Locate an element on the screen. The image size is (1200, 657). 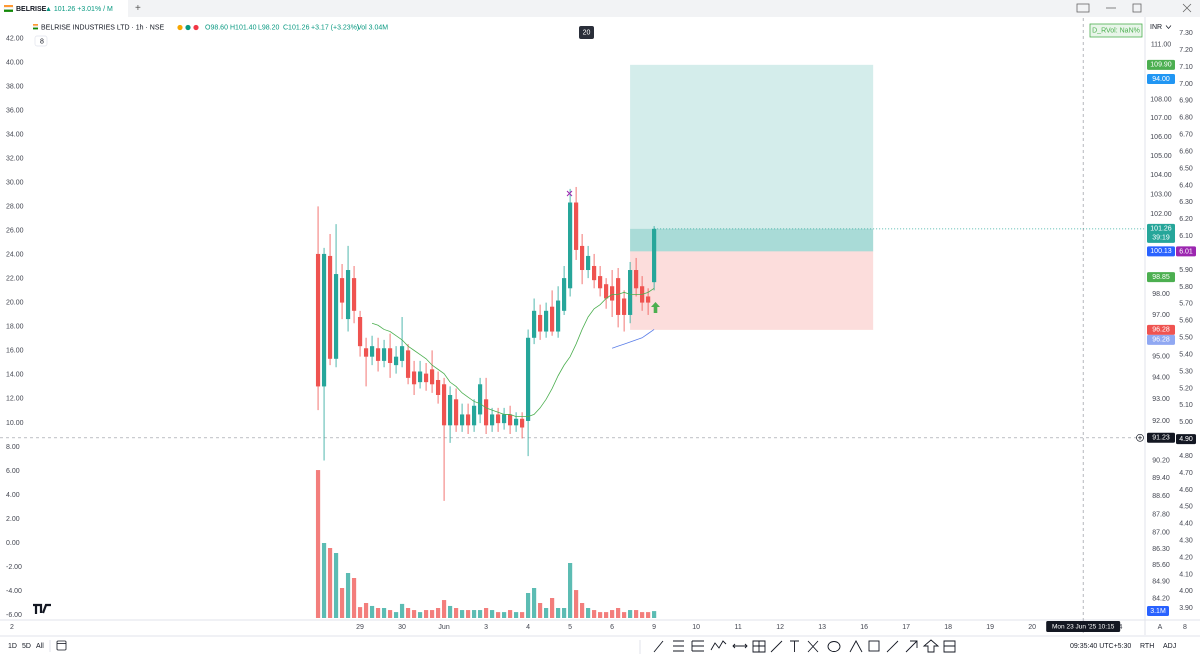
y-tick-label: 94.00 is located at coordinates (1161, 378).